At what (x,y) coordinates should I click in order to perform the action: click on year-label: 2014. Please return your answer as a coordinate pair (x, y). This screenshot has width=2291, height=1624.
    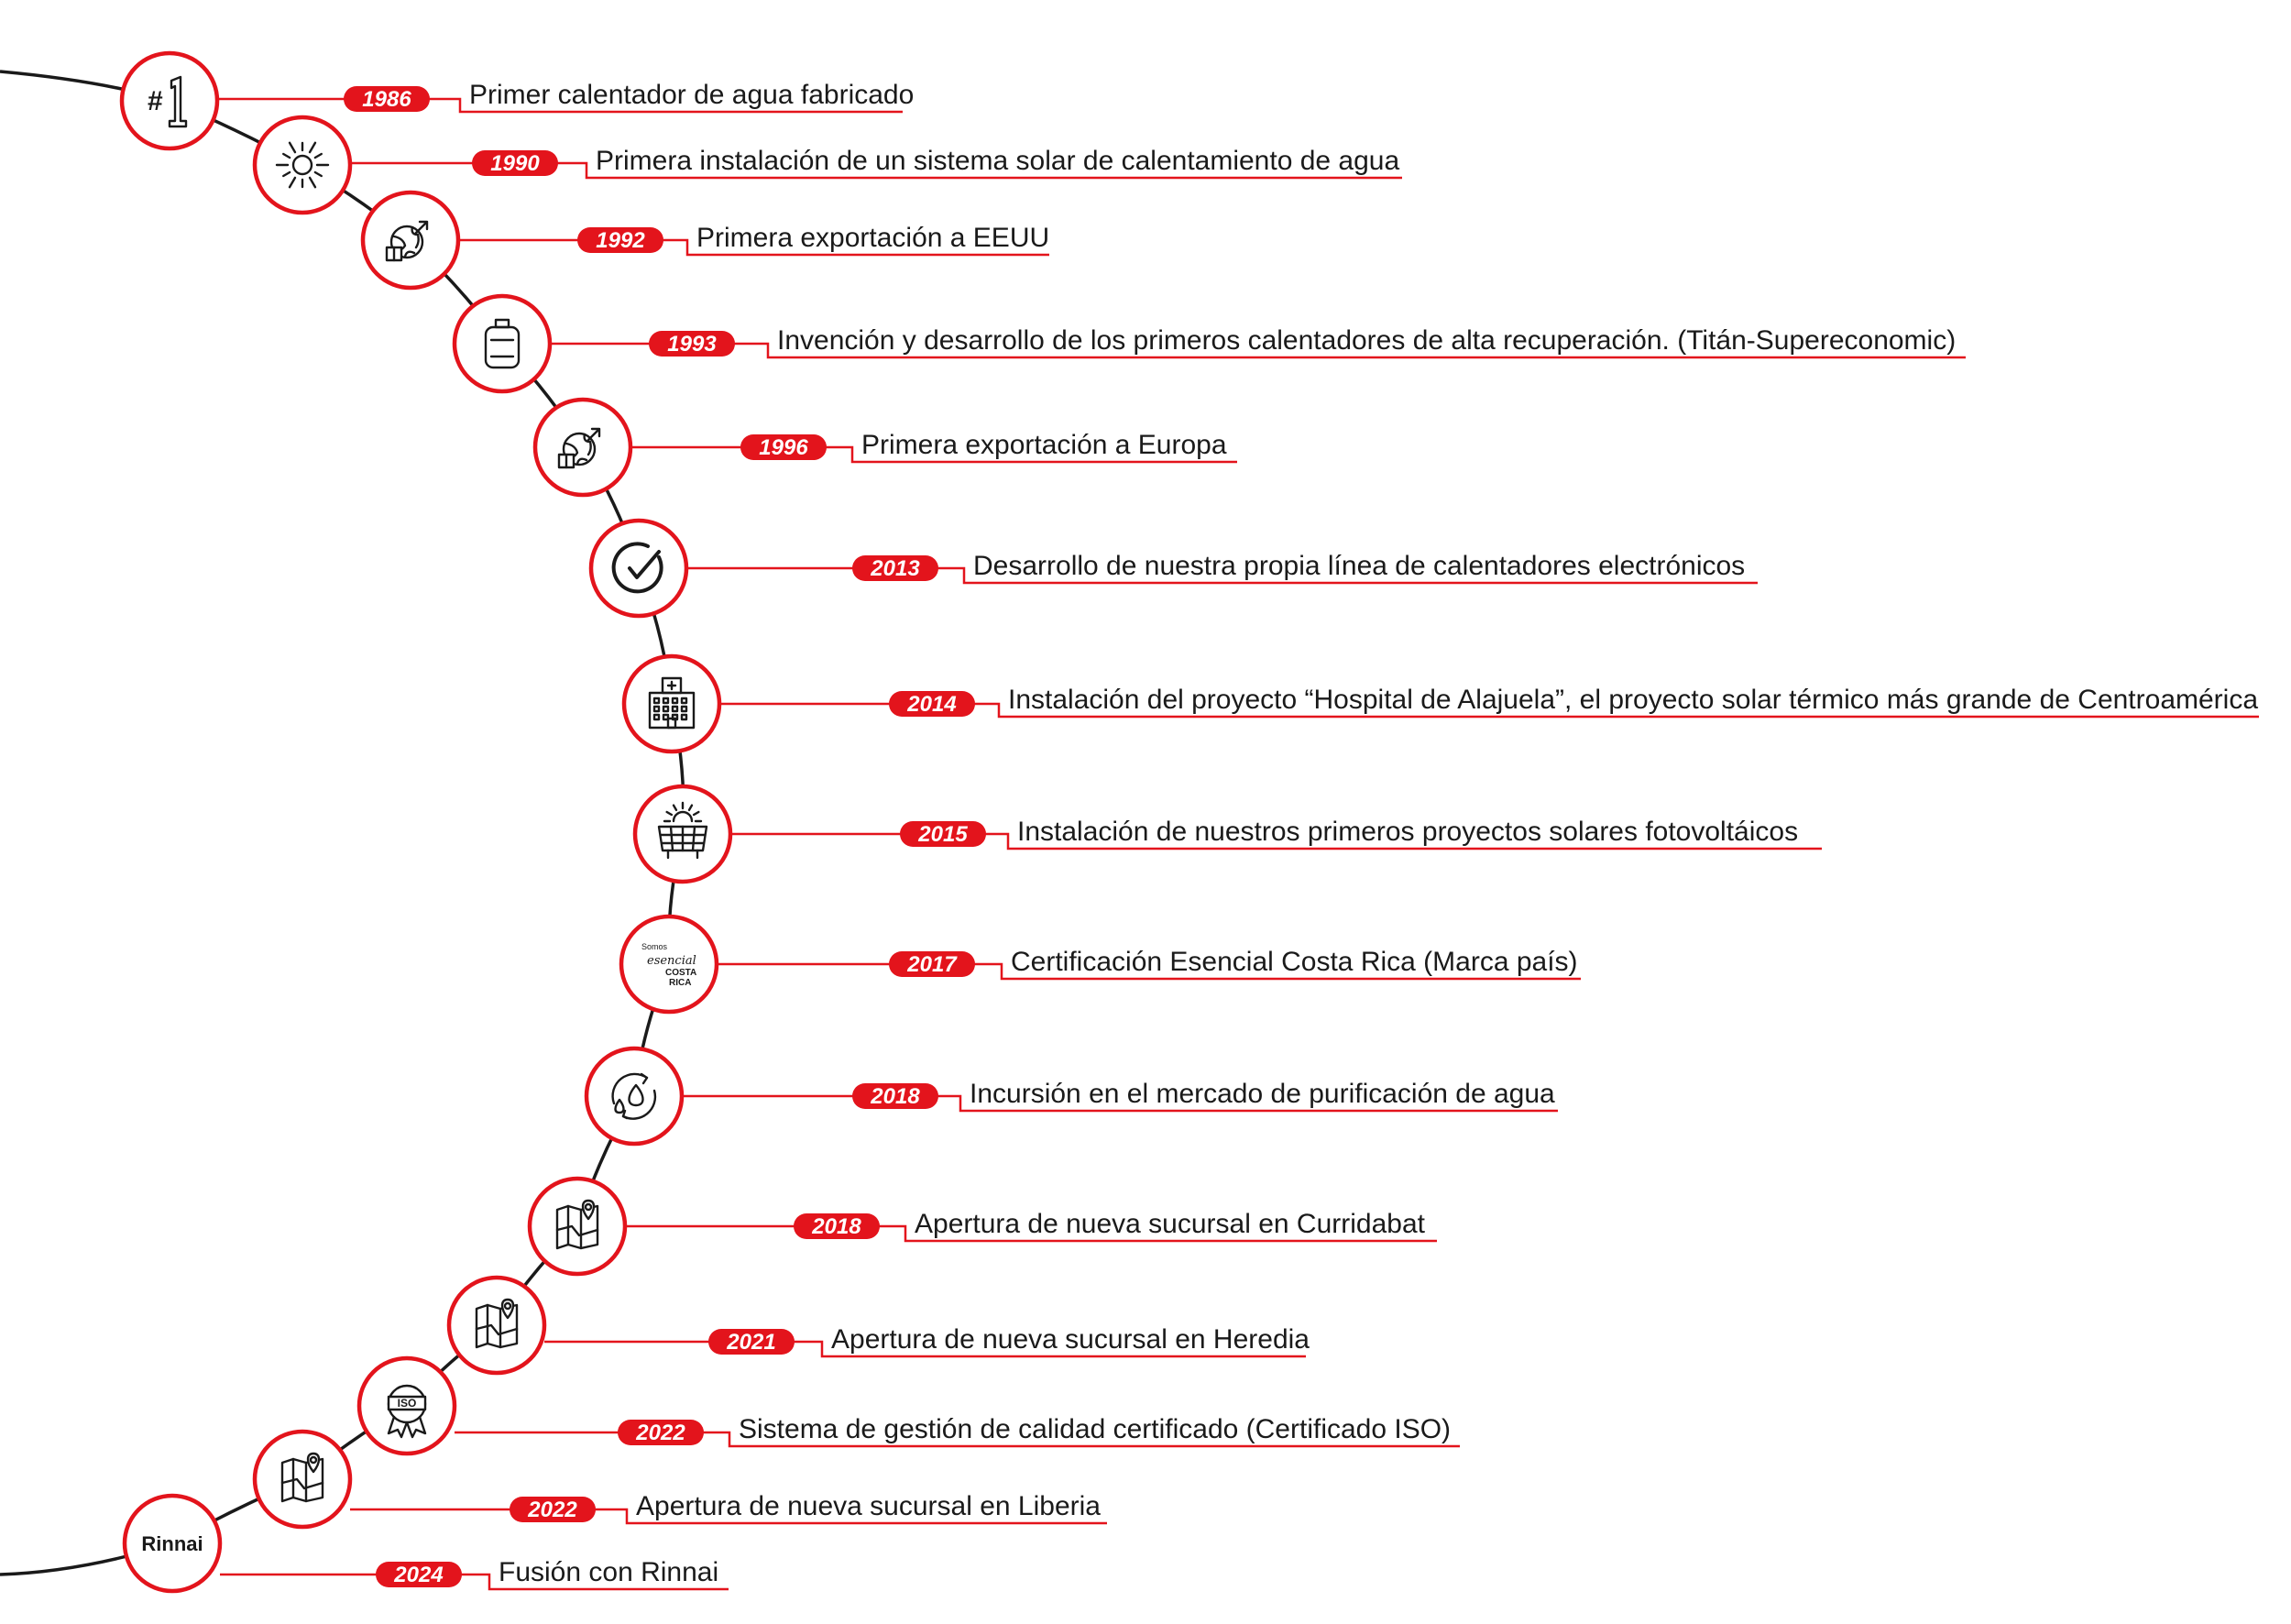
    Looking at the image, I should click on (931, 704).